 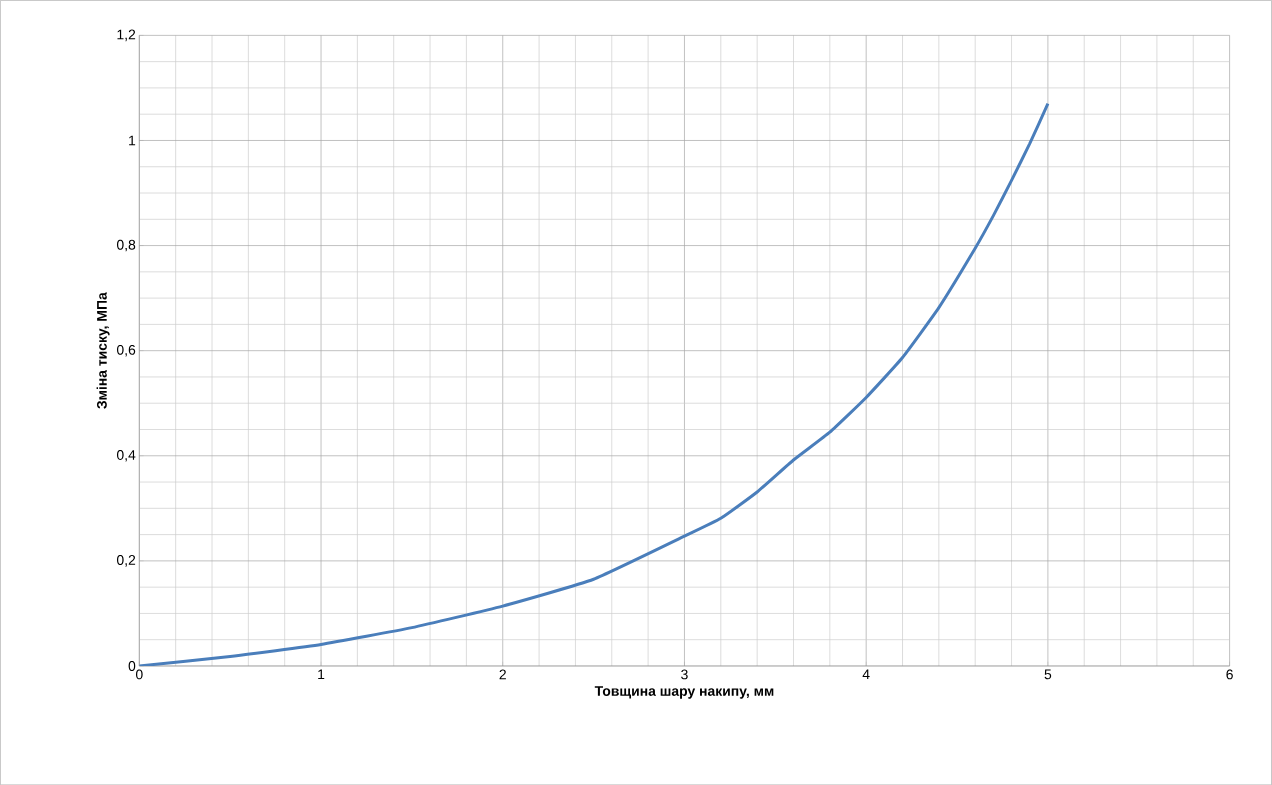 What do you see at coordinates (866, 674) in the screenshot?
I see `x-tick-label: 4` at bounding box center [866, 674].